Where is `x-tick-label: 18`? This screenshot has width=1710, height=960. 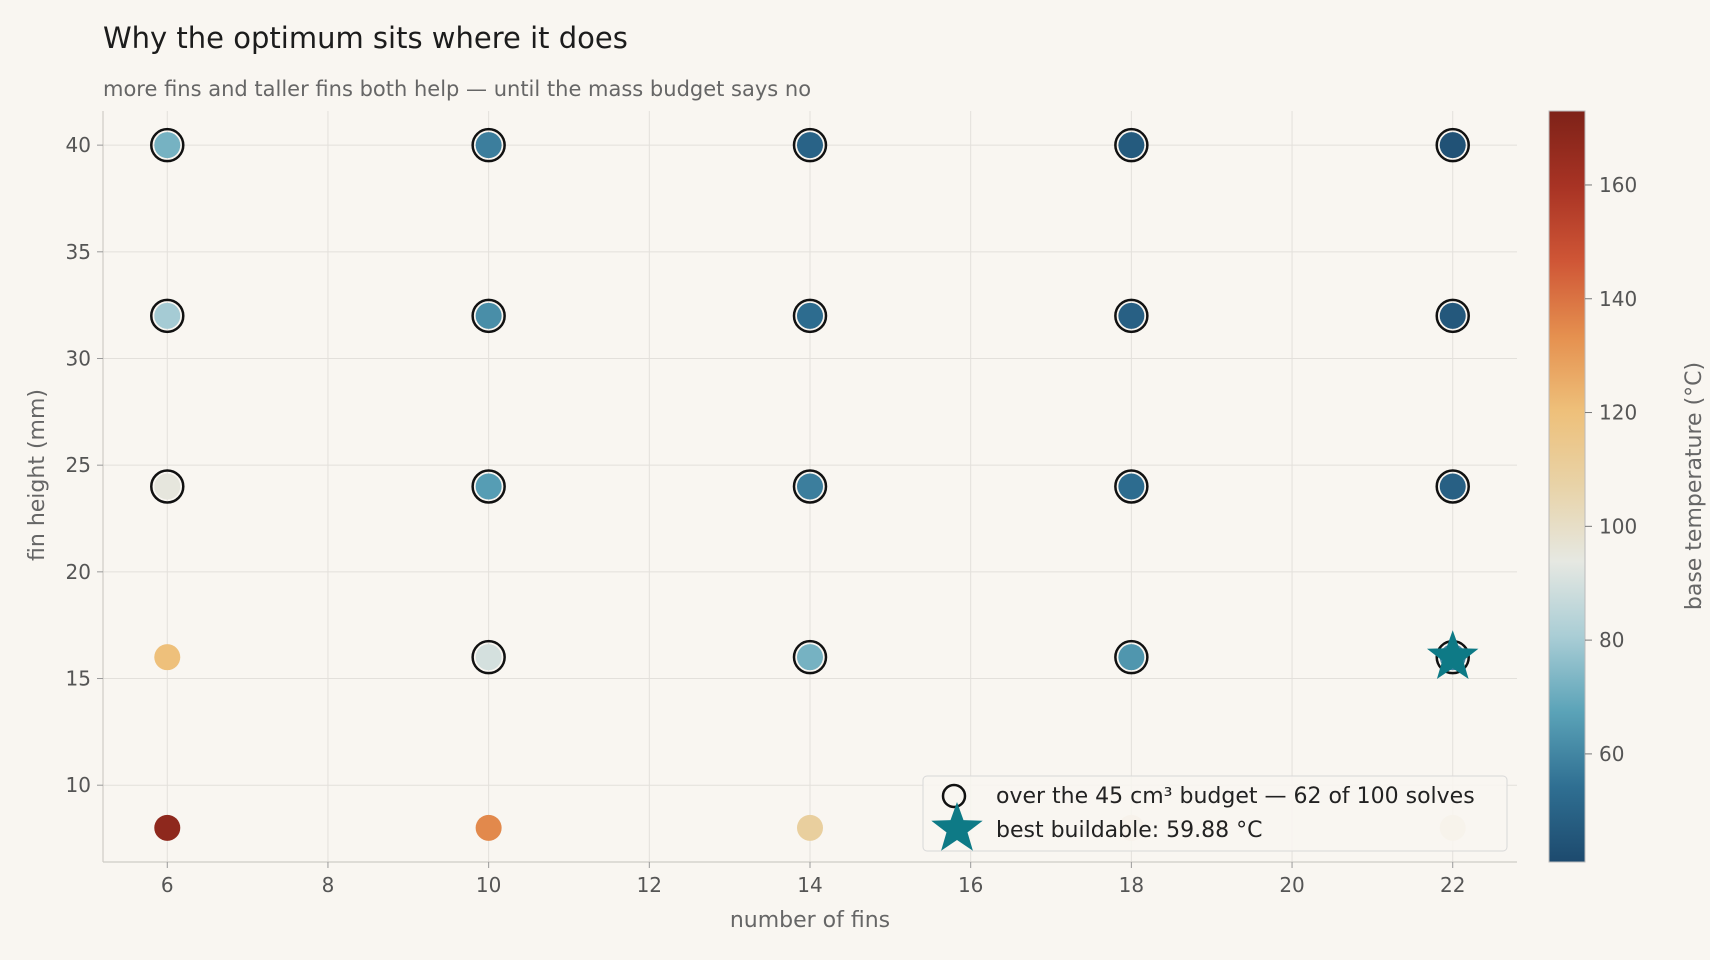 x-tick-label: 18 is located at coordinates (1131, 885).